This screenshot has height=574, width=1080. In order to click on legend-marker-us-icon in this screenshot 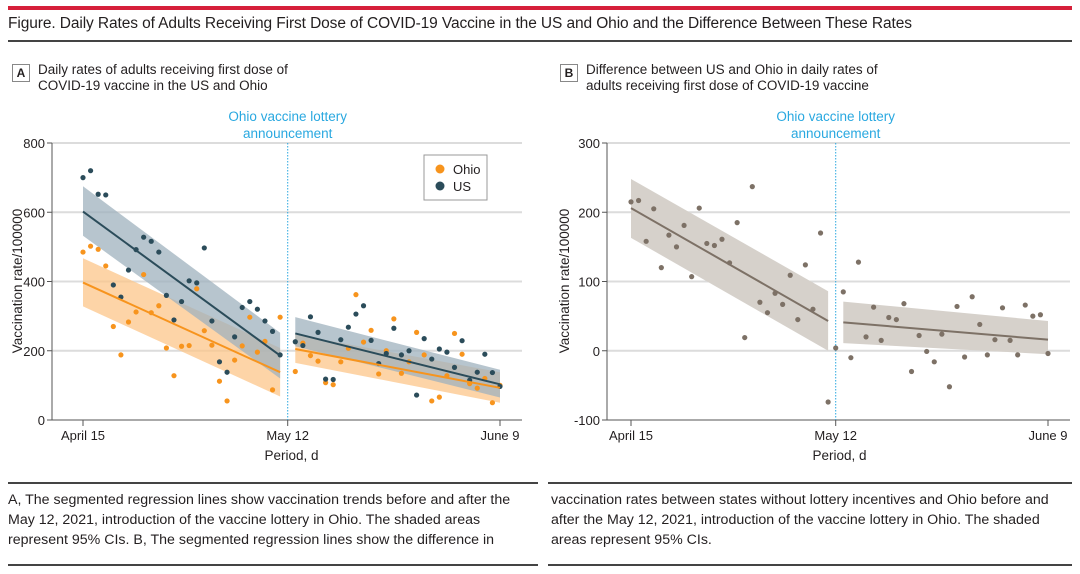, I will do `click(440, 186)`.